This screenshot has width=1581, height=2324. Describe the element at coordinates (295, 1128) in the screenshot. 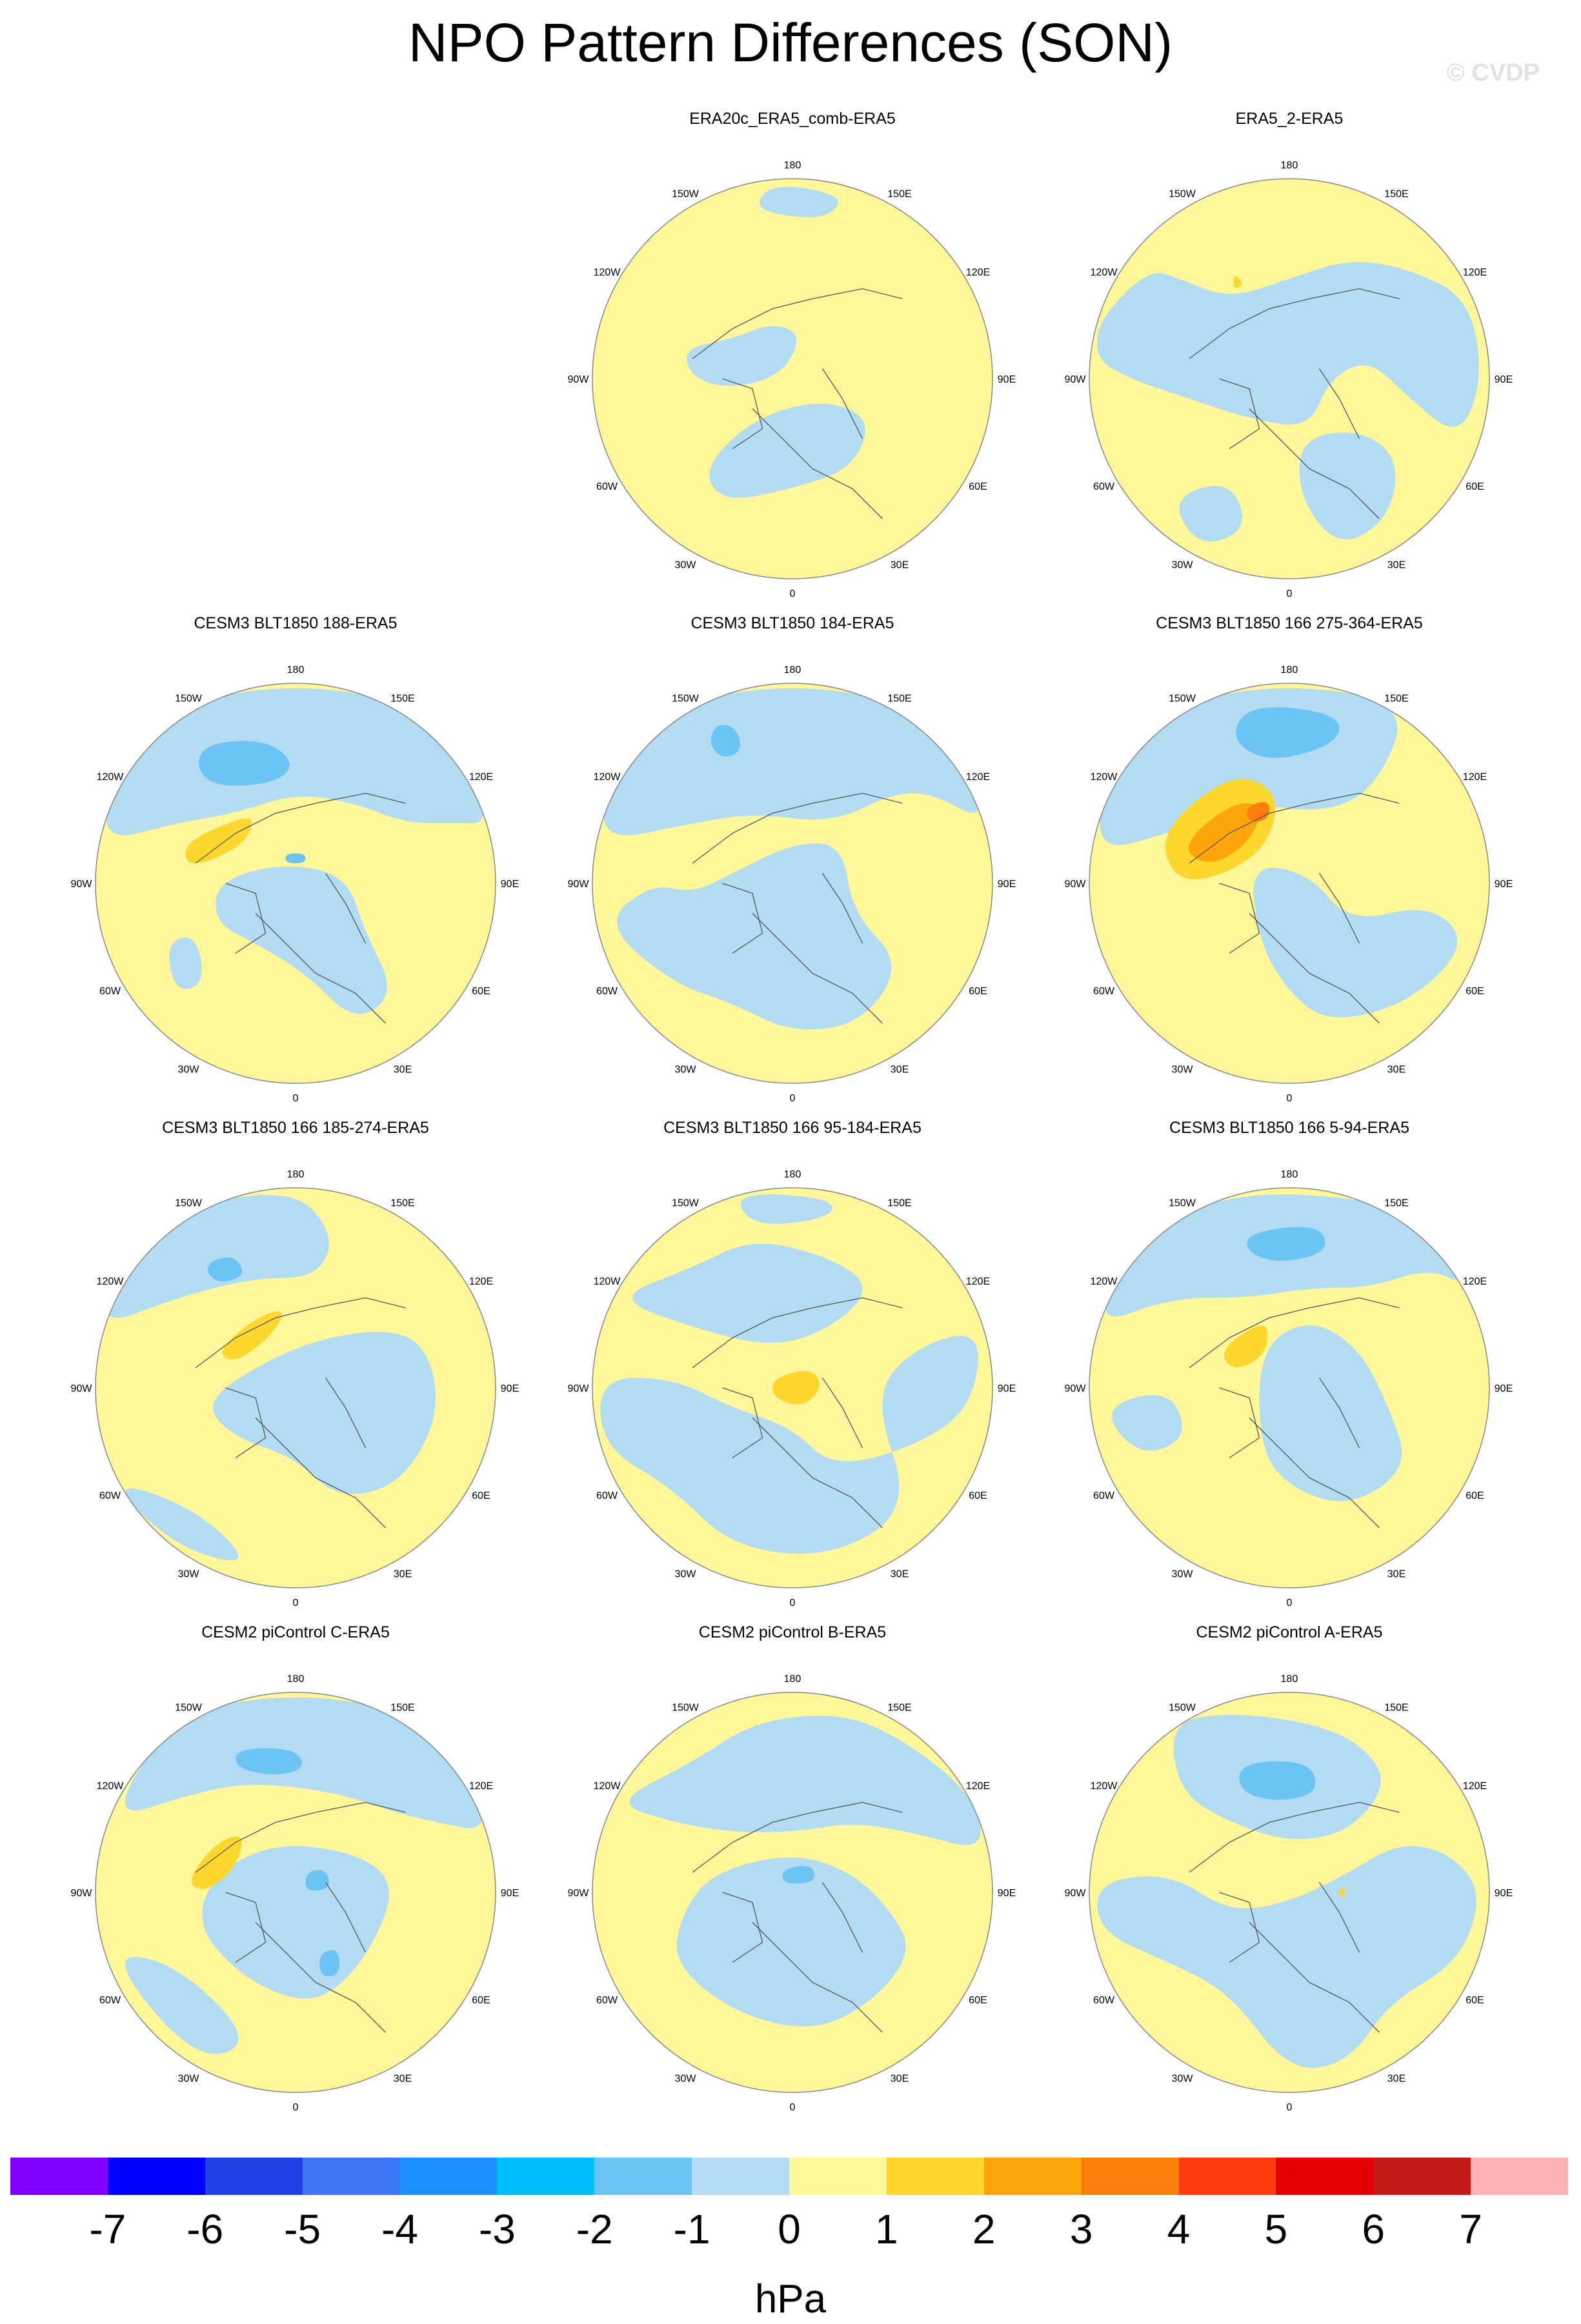

I see `panel-title: CESM3 BLT1850 166 185-274-ERA5` at that location.